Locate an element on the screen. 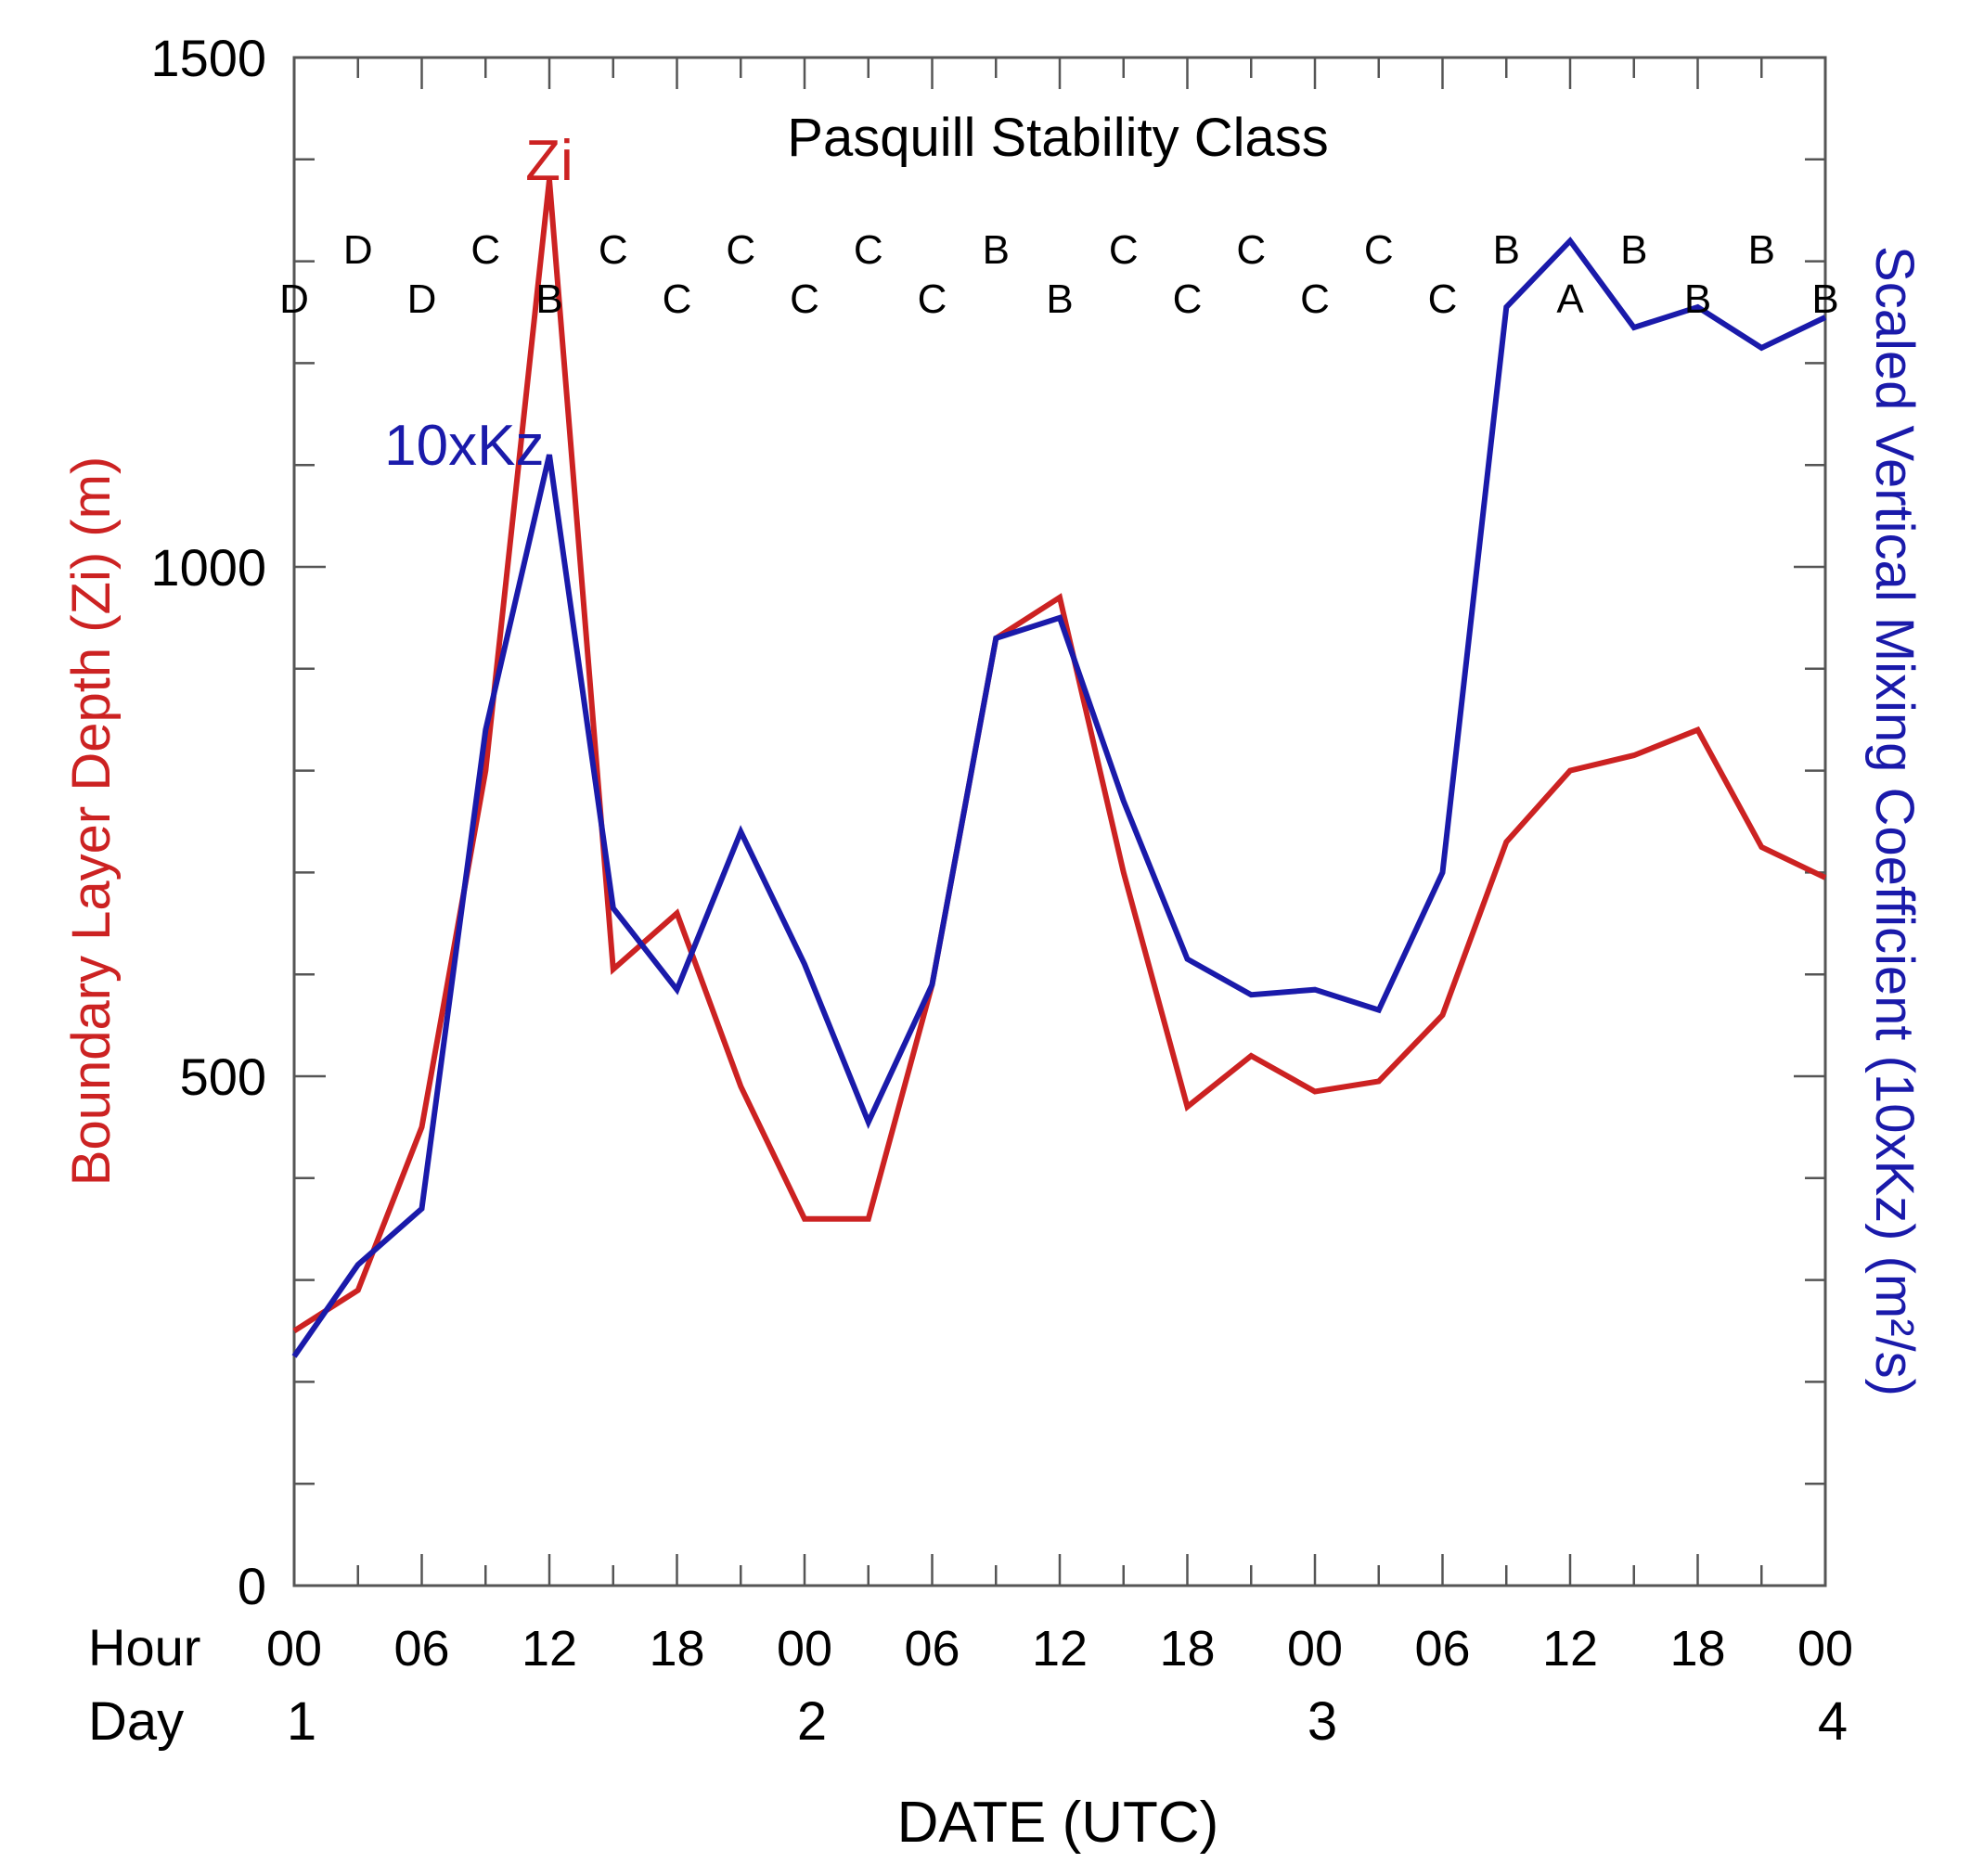  hour-row-label: Hour is located at coordinates (144, 1647).